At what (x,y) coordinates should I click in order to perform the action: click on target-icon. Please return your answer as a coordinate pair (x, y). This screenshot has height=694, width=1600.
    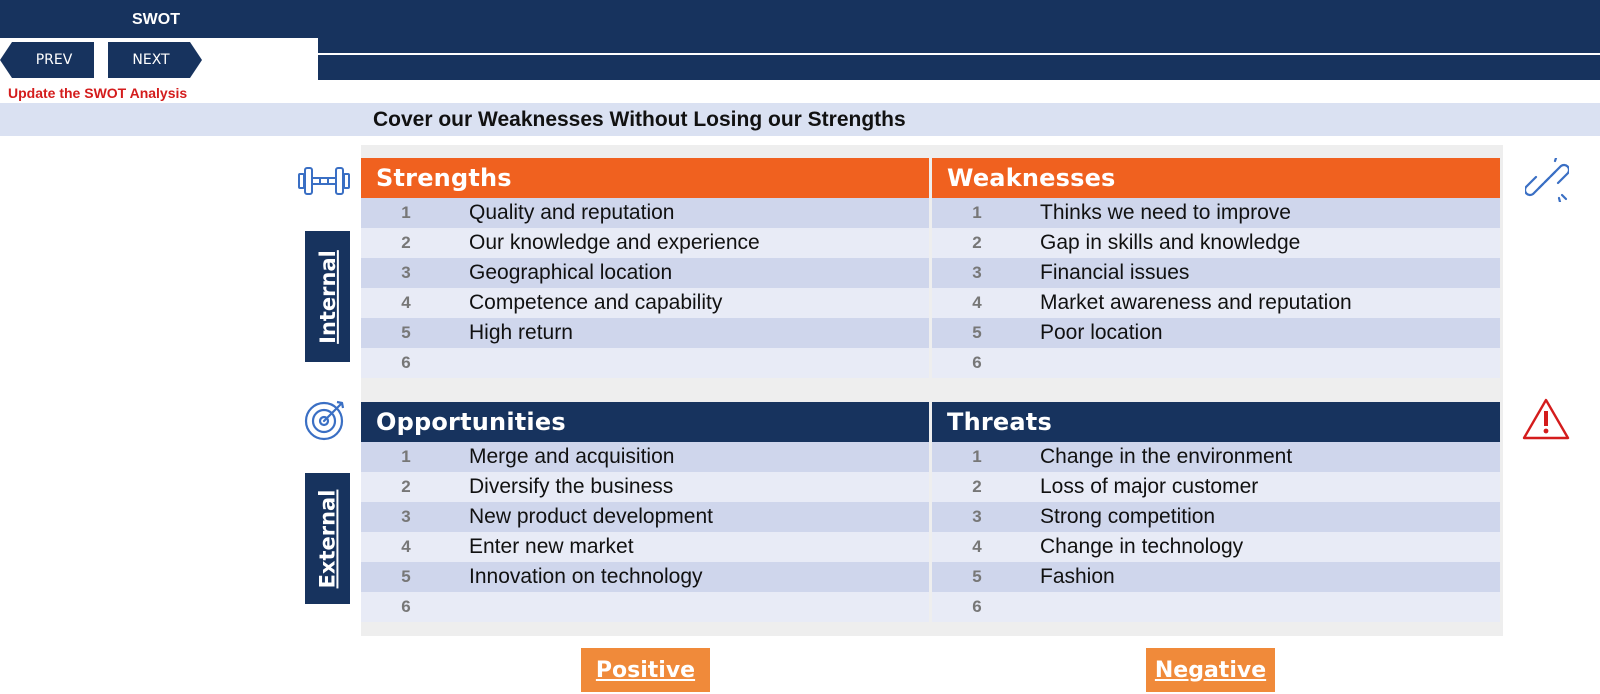
    Looking at the image, I should click on (324, 420).